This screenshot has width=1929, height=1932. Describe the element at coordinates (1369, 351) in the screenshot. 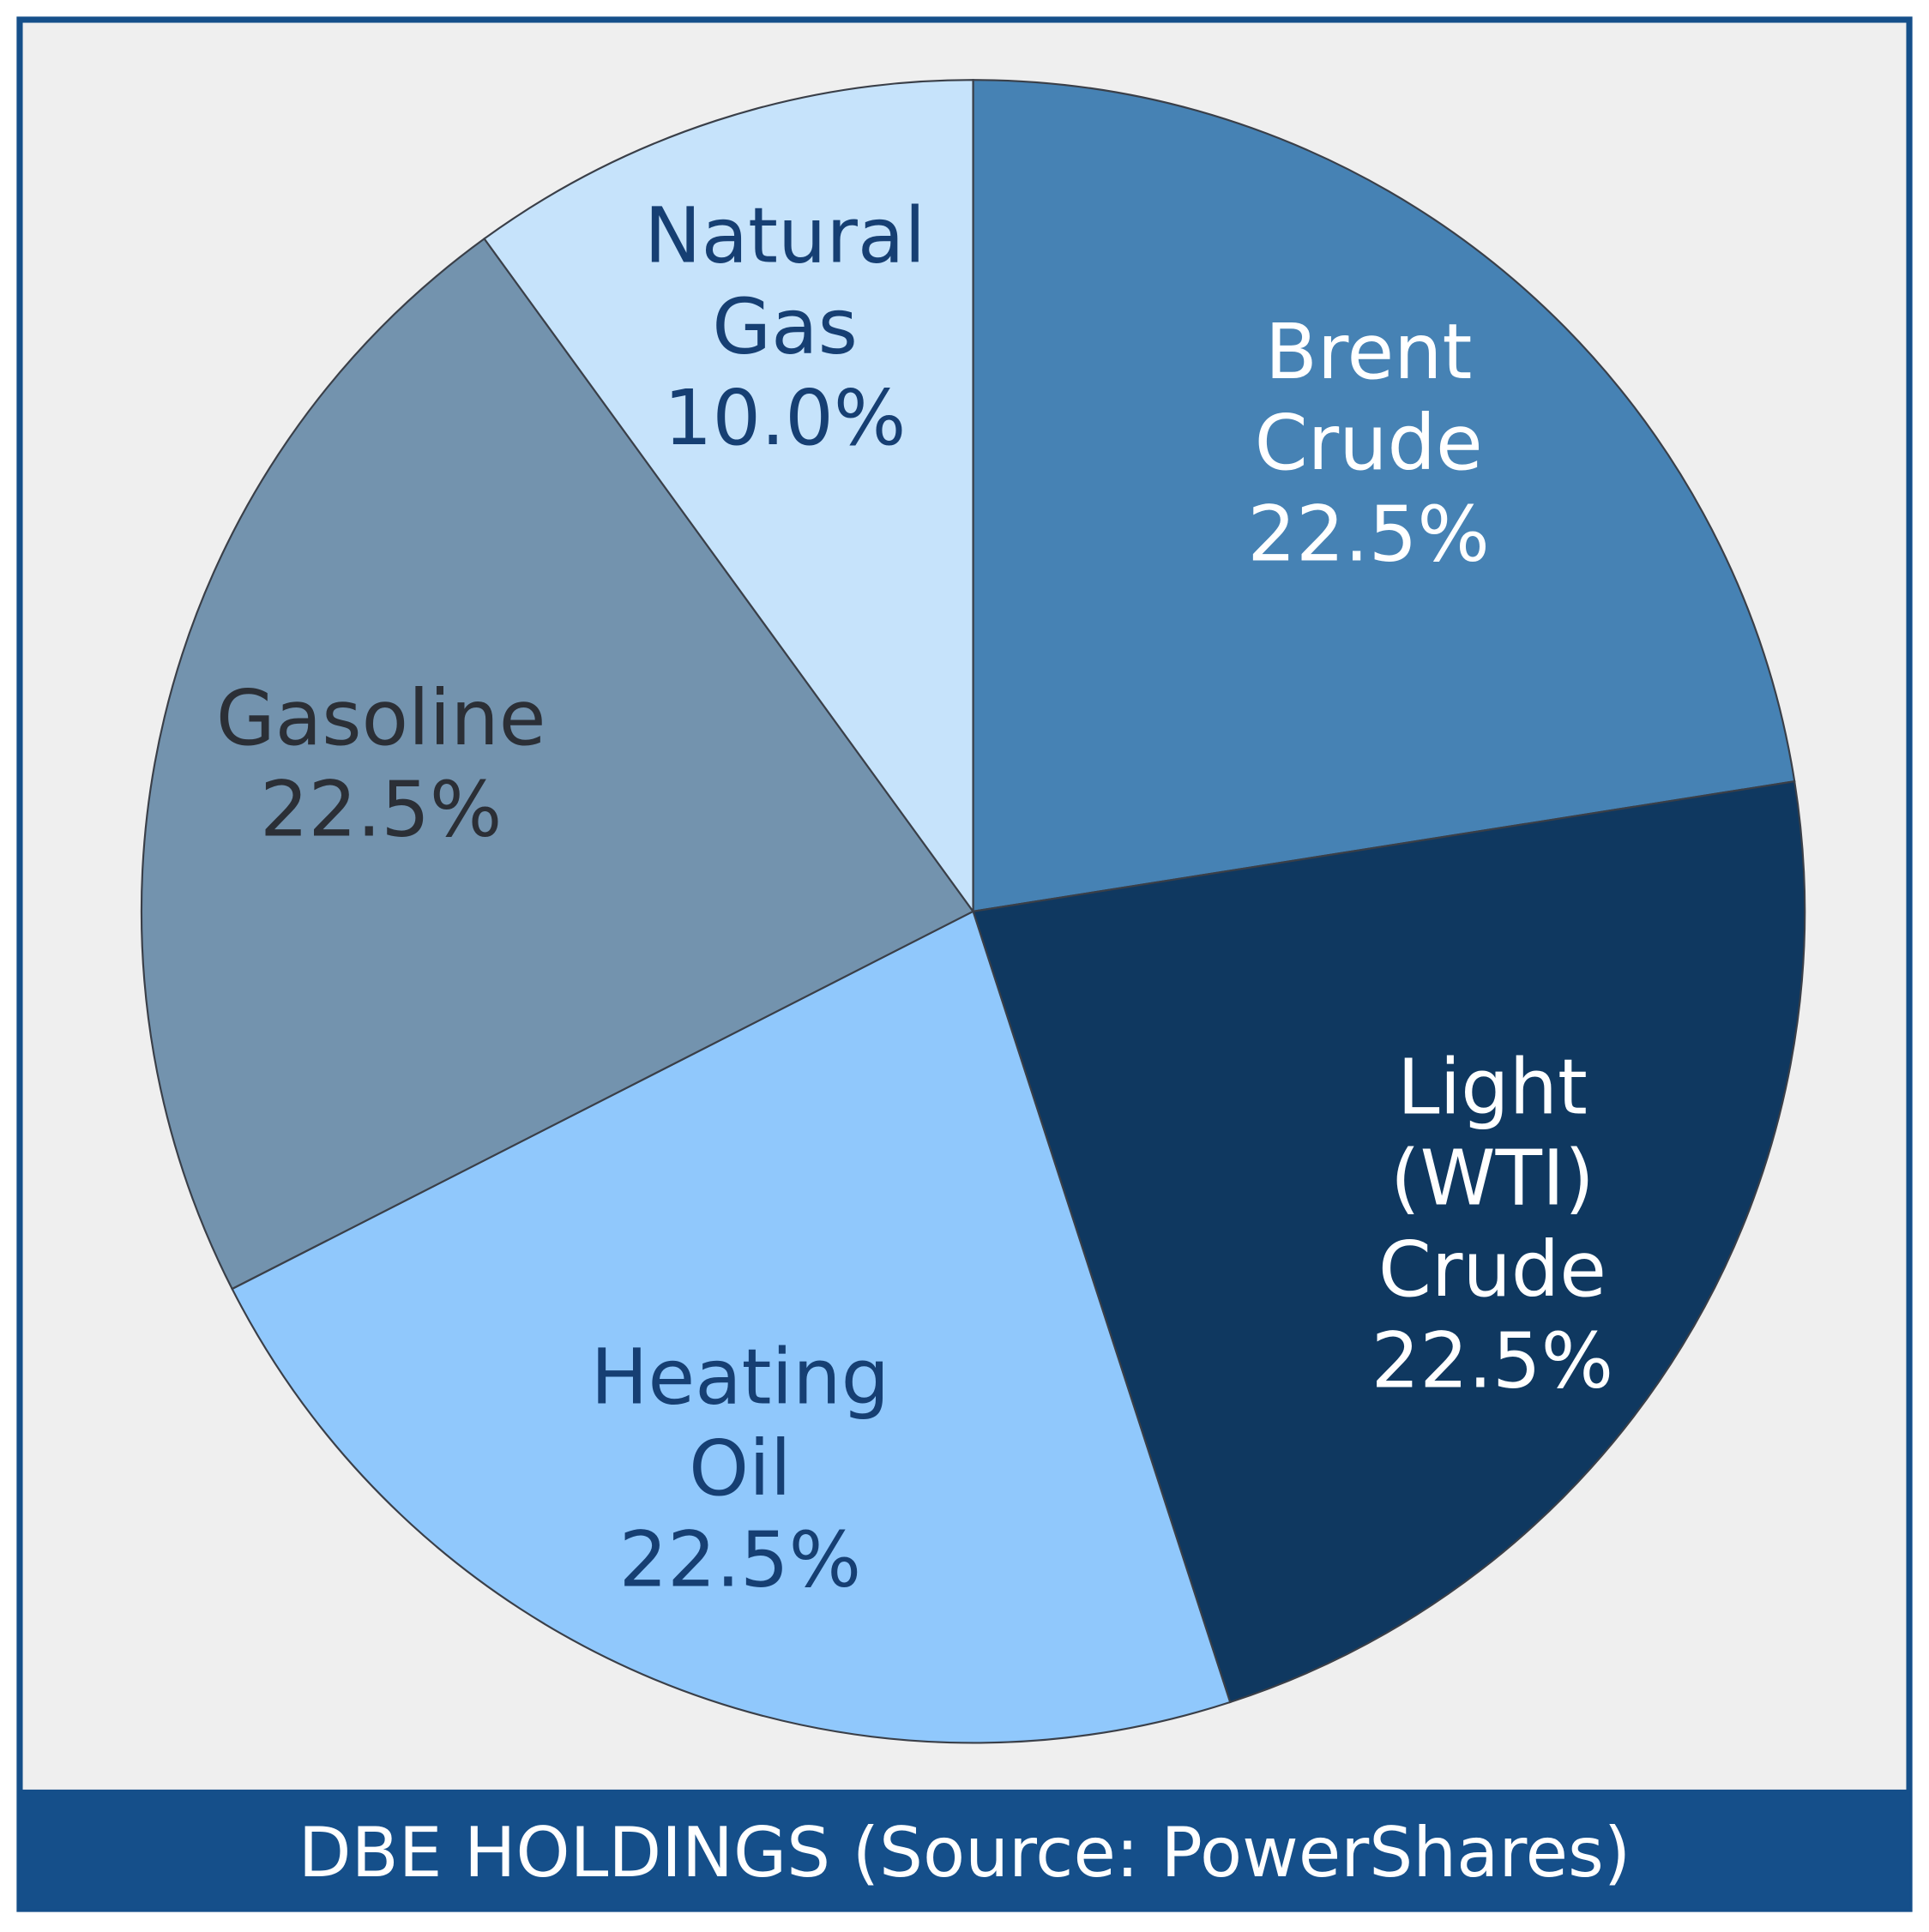

I see `label-line: Brent` at that location.